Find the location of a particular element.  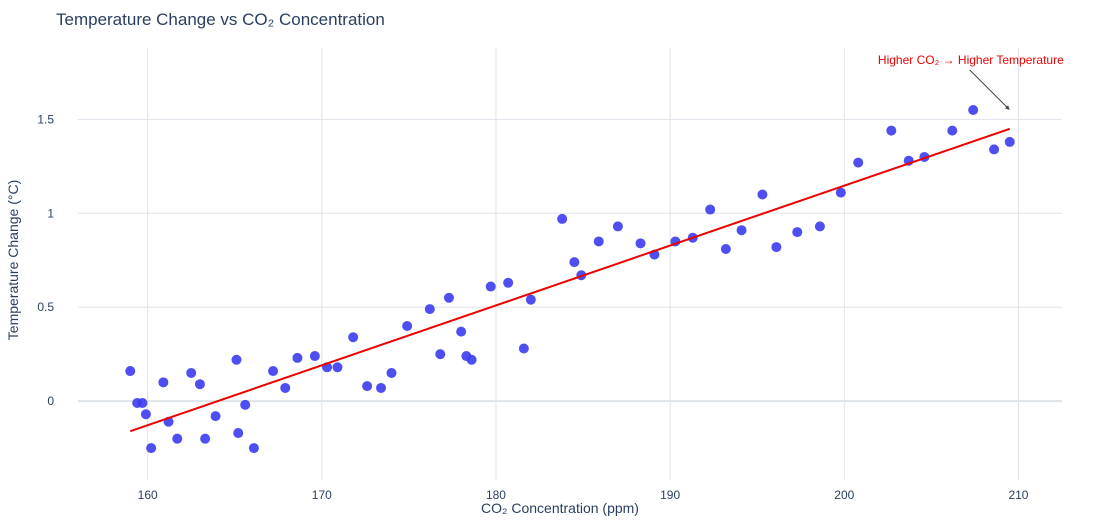

x-tick-label: 180 is located at coordinates (496, 495).